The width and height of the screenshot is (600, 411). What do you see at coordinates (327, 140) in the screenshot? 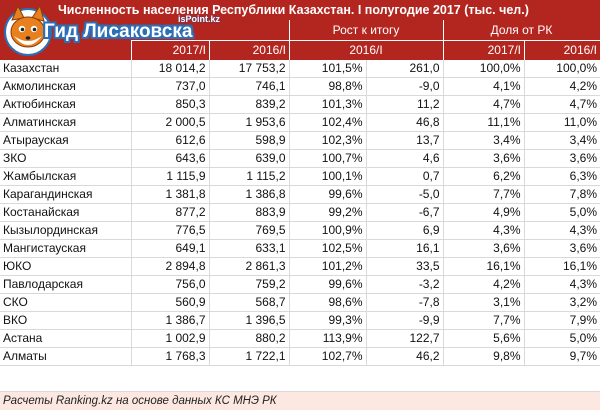
I see `cell-pct: 102,3%` at bounding box center [327, 140].